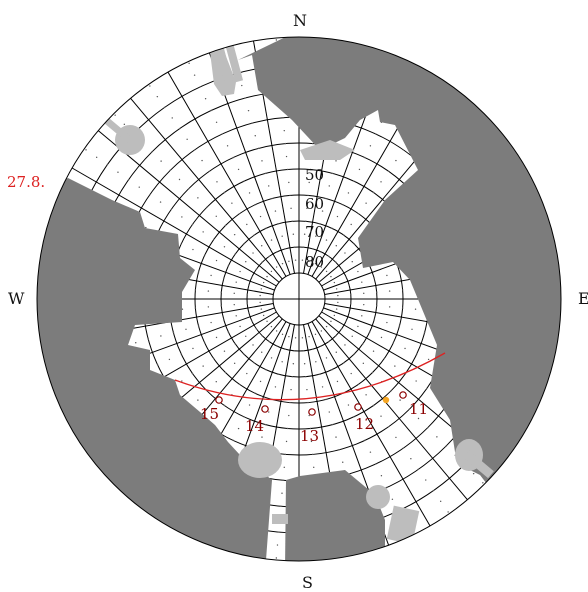  I want to click on compass-north: N, so click(300, 20).